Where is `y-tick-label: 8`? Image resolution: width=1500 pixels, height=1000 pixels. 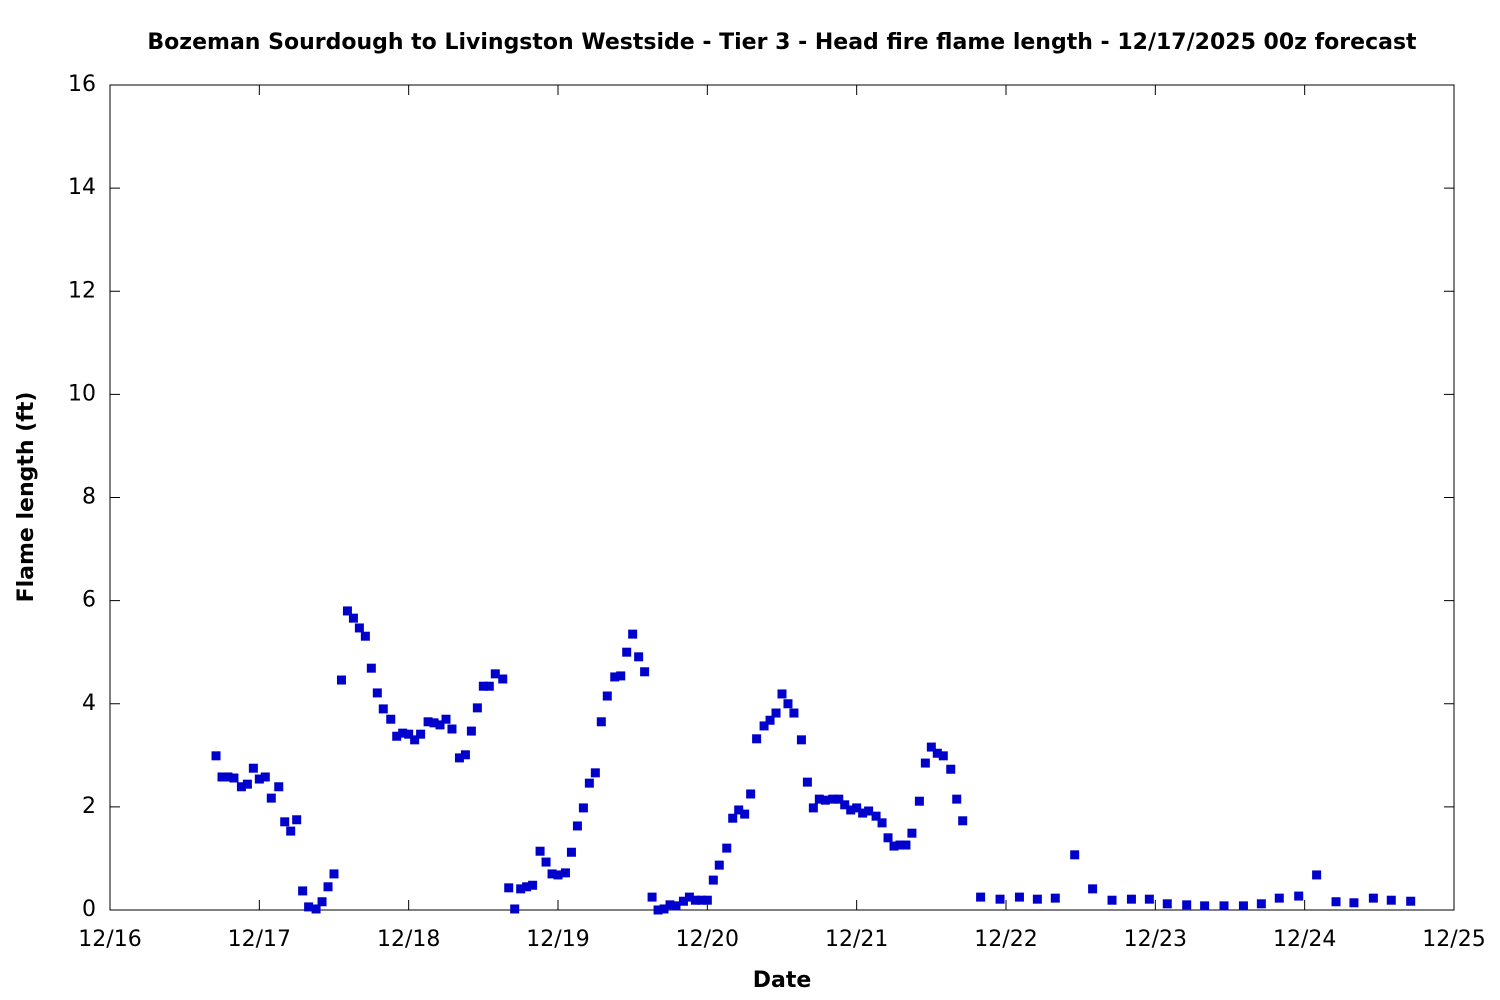
y-tick-label: 8 is located at coordinates (89, 497).